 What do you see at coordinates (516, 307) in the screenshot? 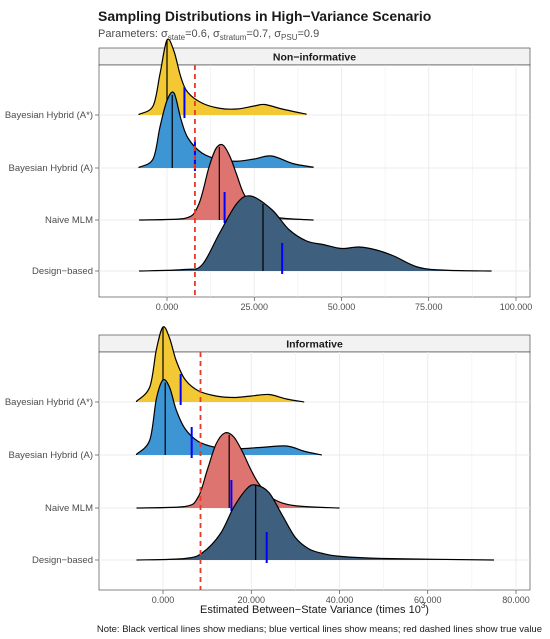
I see `x-tick-label: 100.000` at bounding box center [516, 307].